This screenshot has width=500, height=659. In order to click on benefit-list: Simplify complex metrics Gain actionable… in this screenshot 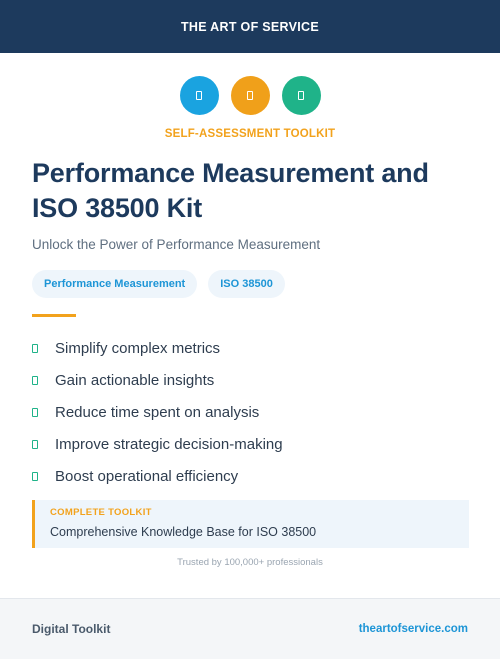, I will do `click(157, 412)`.